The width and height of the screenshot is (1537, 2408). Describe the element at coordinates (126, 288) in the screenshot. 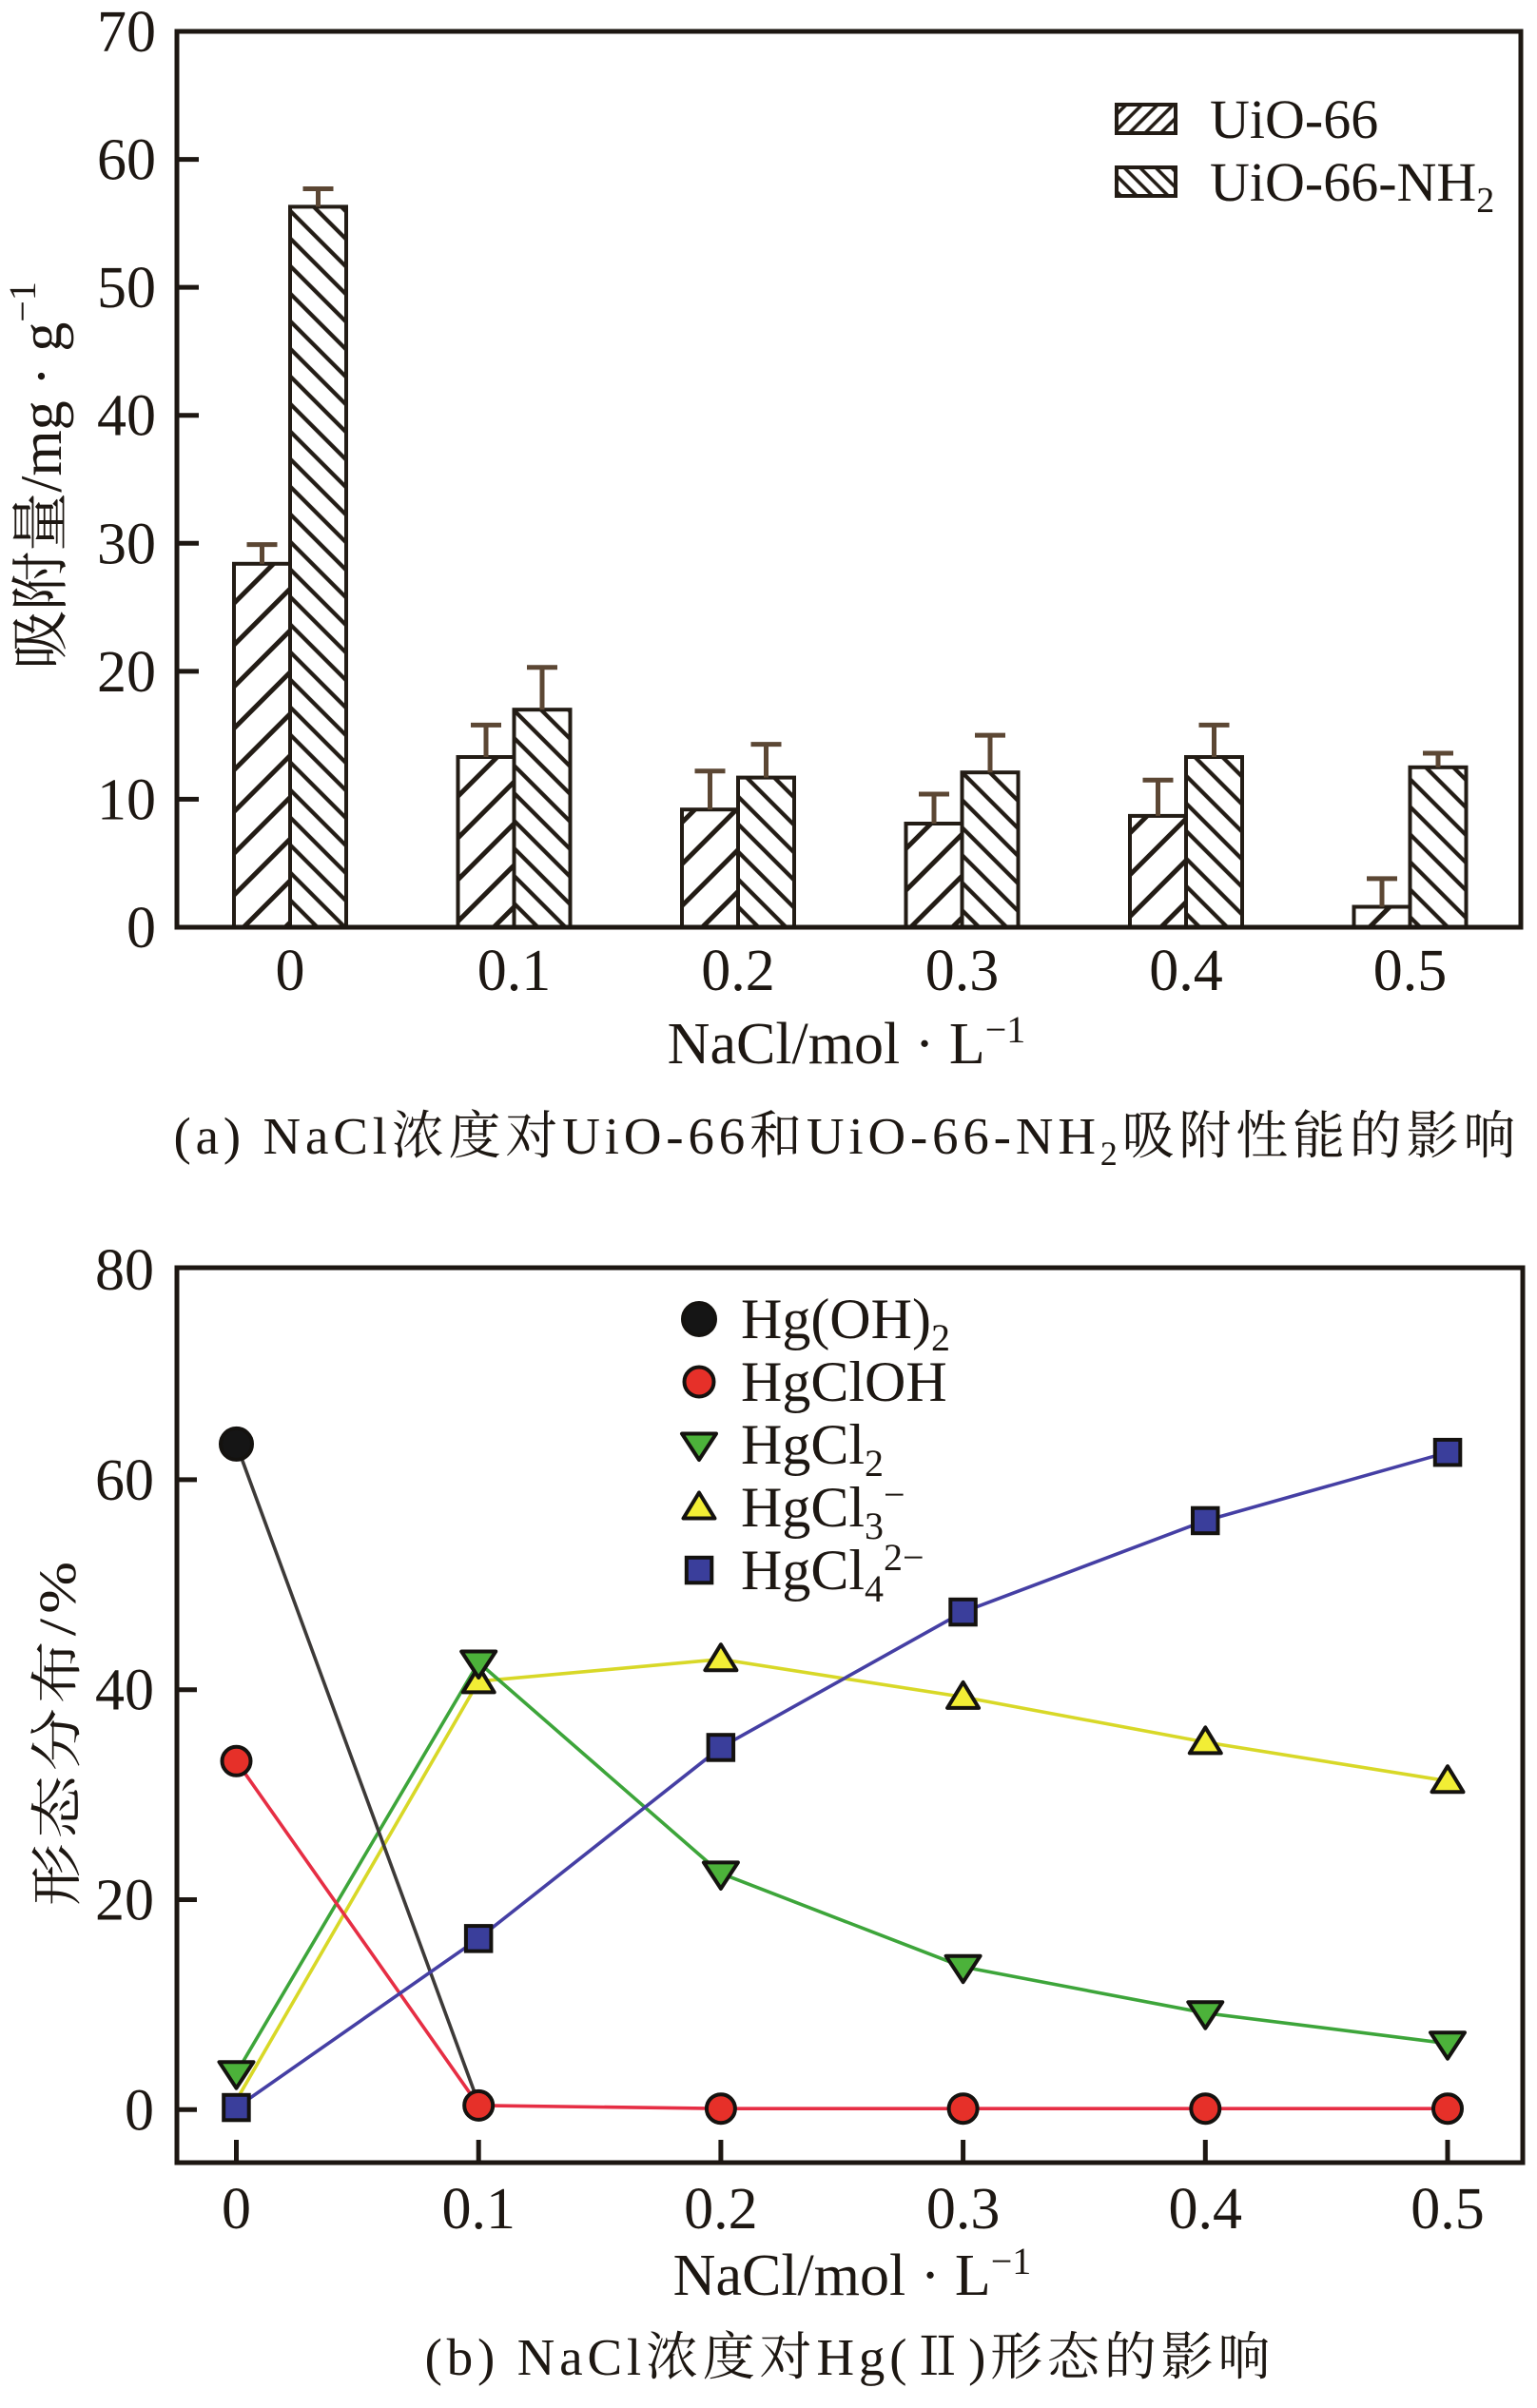

I see `svg-text: 50` at that location.